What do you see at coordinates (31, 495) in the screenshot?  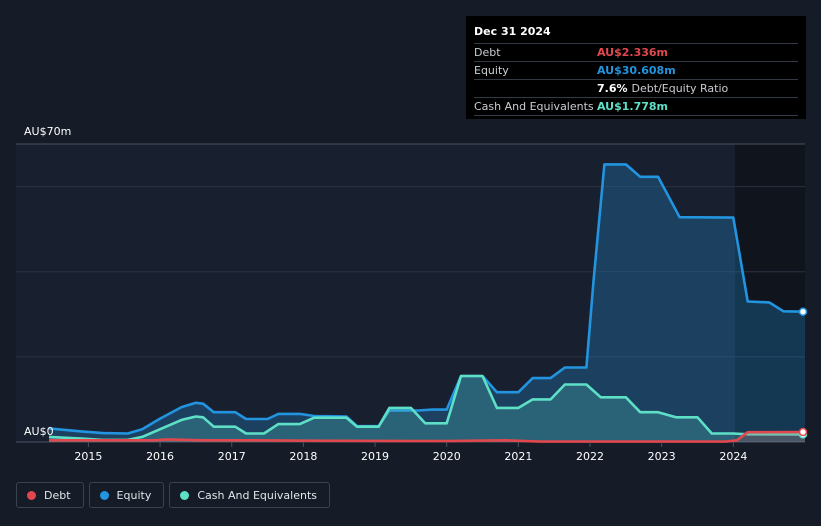 I see `legend-debt-swatch` at bounding box center [31, 495].